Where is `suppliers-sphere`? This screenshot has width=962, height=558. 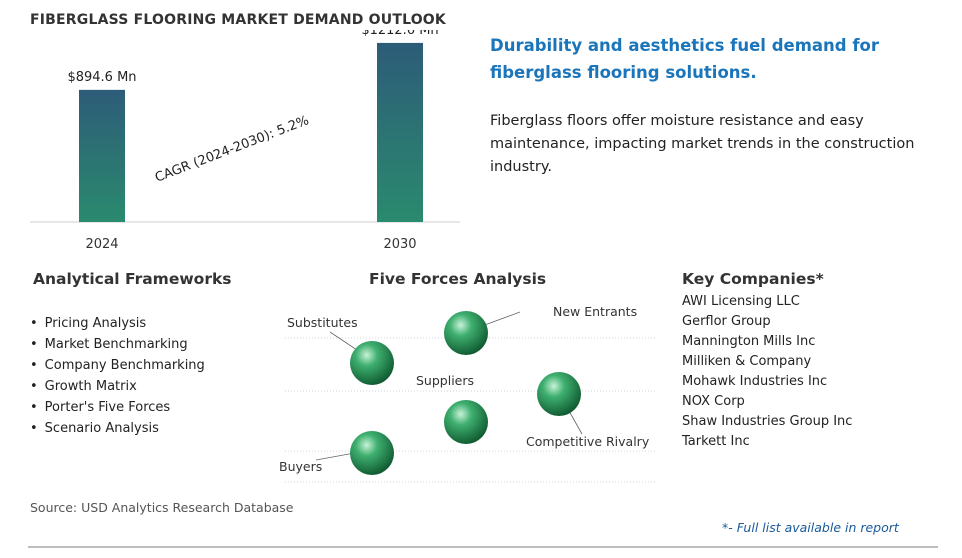 suppliers-sphere is located at coordinates (466, 422).